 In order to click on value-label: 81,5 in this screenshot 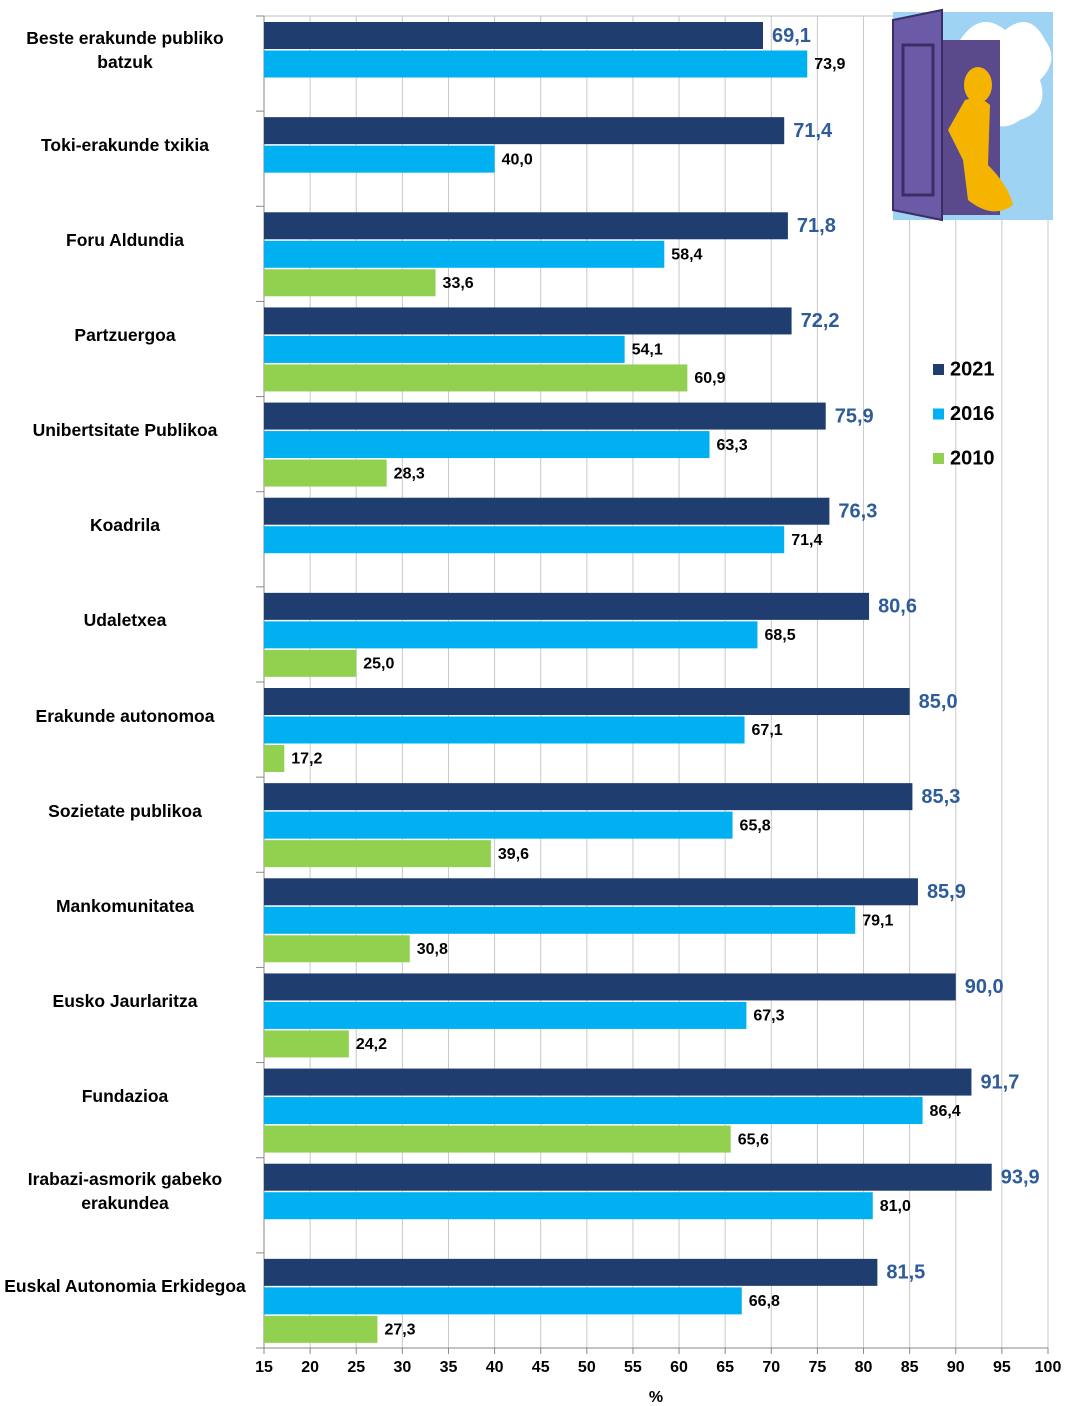, I will do `click(905, 1273)`.